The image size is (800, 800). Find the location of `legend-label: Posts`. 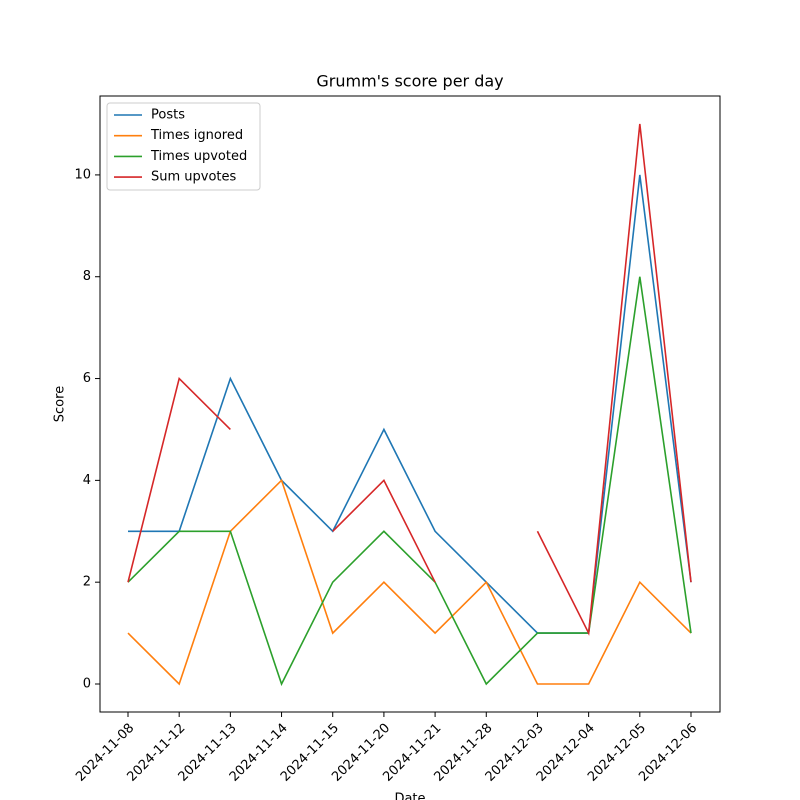

legend-label: Posts is located at coordinates (168, 115).